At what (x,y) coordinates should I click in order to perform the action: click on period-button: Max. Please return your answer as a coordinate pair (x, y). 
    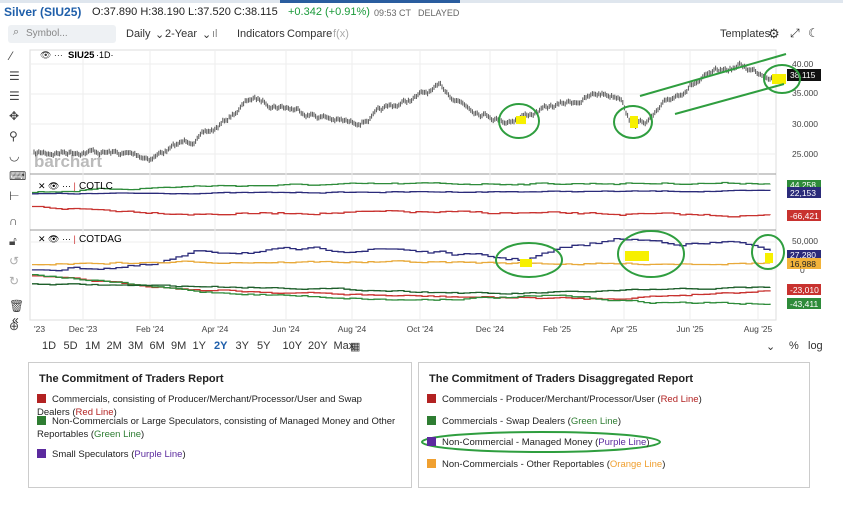
    Looking at the image, I should click on (344, 346).